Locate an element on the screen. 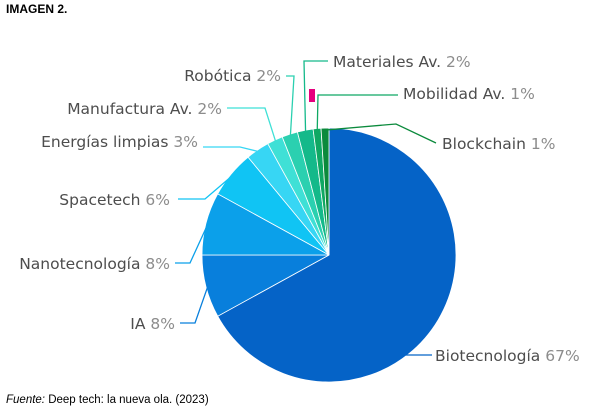  slice-label-7: Robótica 2% is located at coordinates (232, 76).